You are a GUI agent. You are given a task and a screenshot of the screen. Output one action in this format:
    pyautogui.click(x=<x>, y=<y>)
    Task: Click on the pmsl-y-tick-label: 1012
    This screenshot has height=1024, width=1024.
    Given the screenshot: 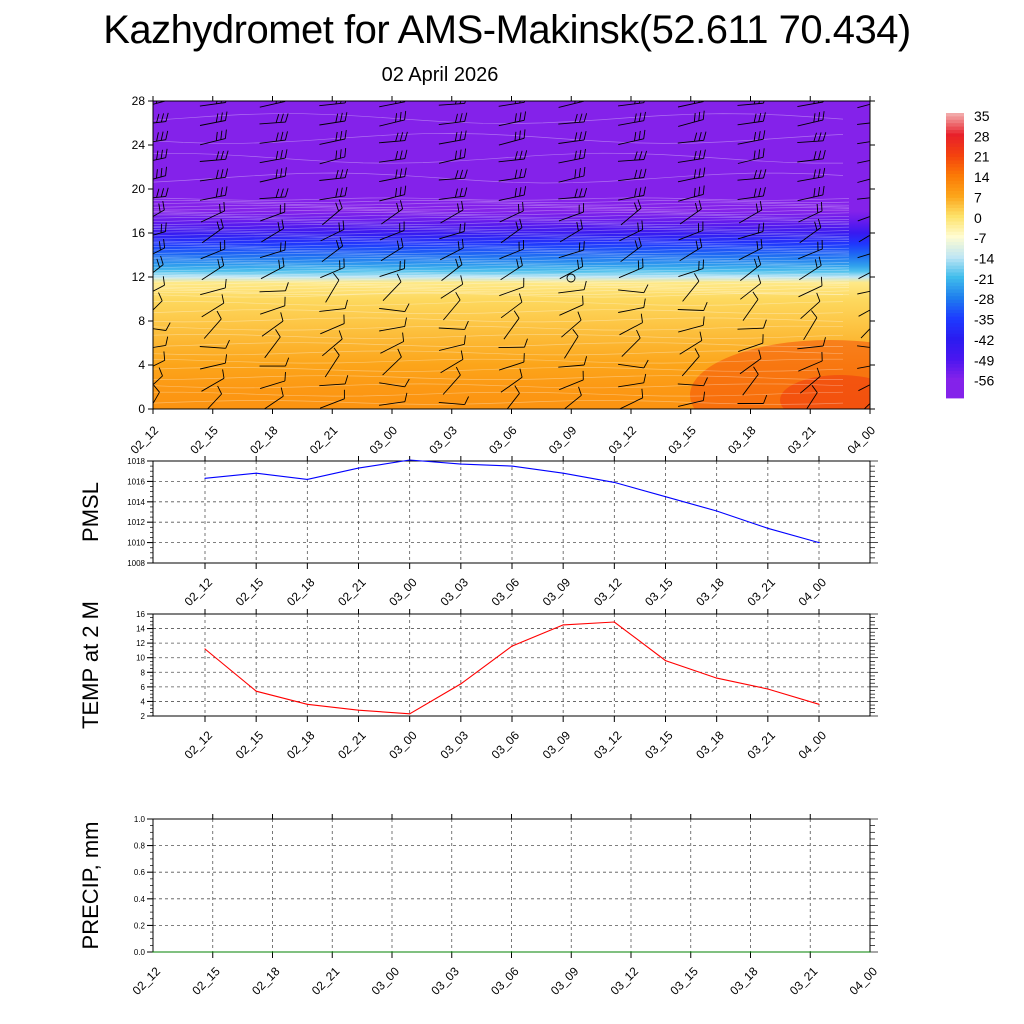 What is the action you would take?
    pyautogui.click(x=136, y=522)
    